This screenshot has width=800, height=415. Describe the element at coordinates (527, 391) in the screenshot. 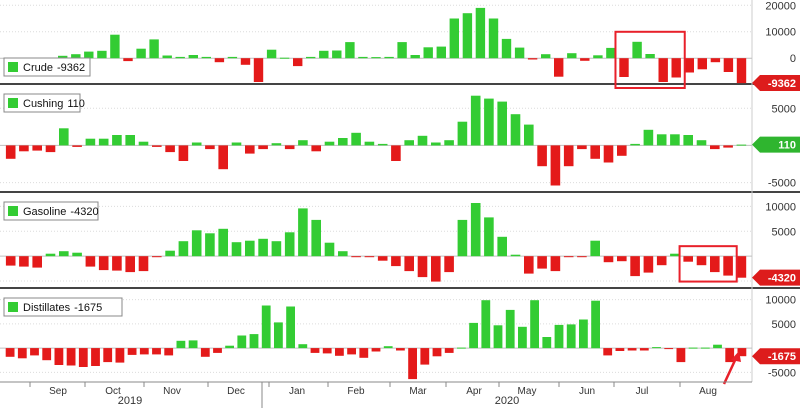

I see `x-tick-label: May` at that location.